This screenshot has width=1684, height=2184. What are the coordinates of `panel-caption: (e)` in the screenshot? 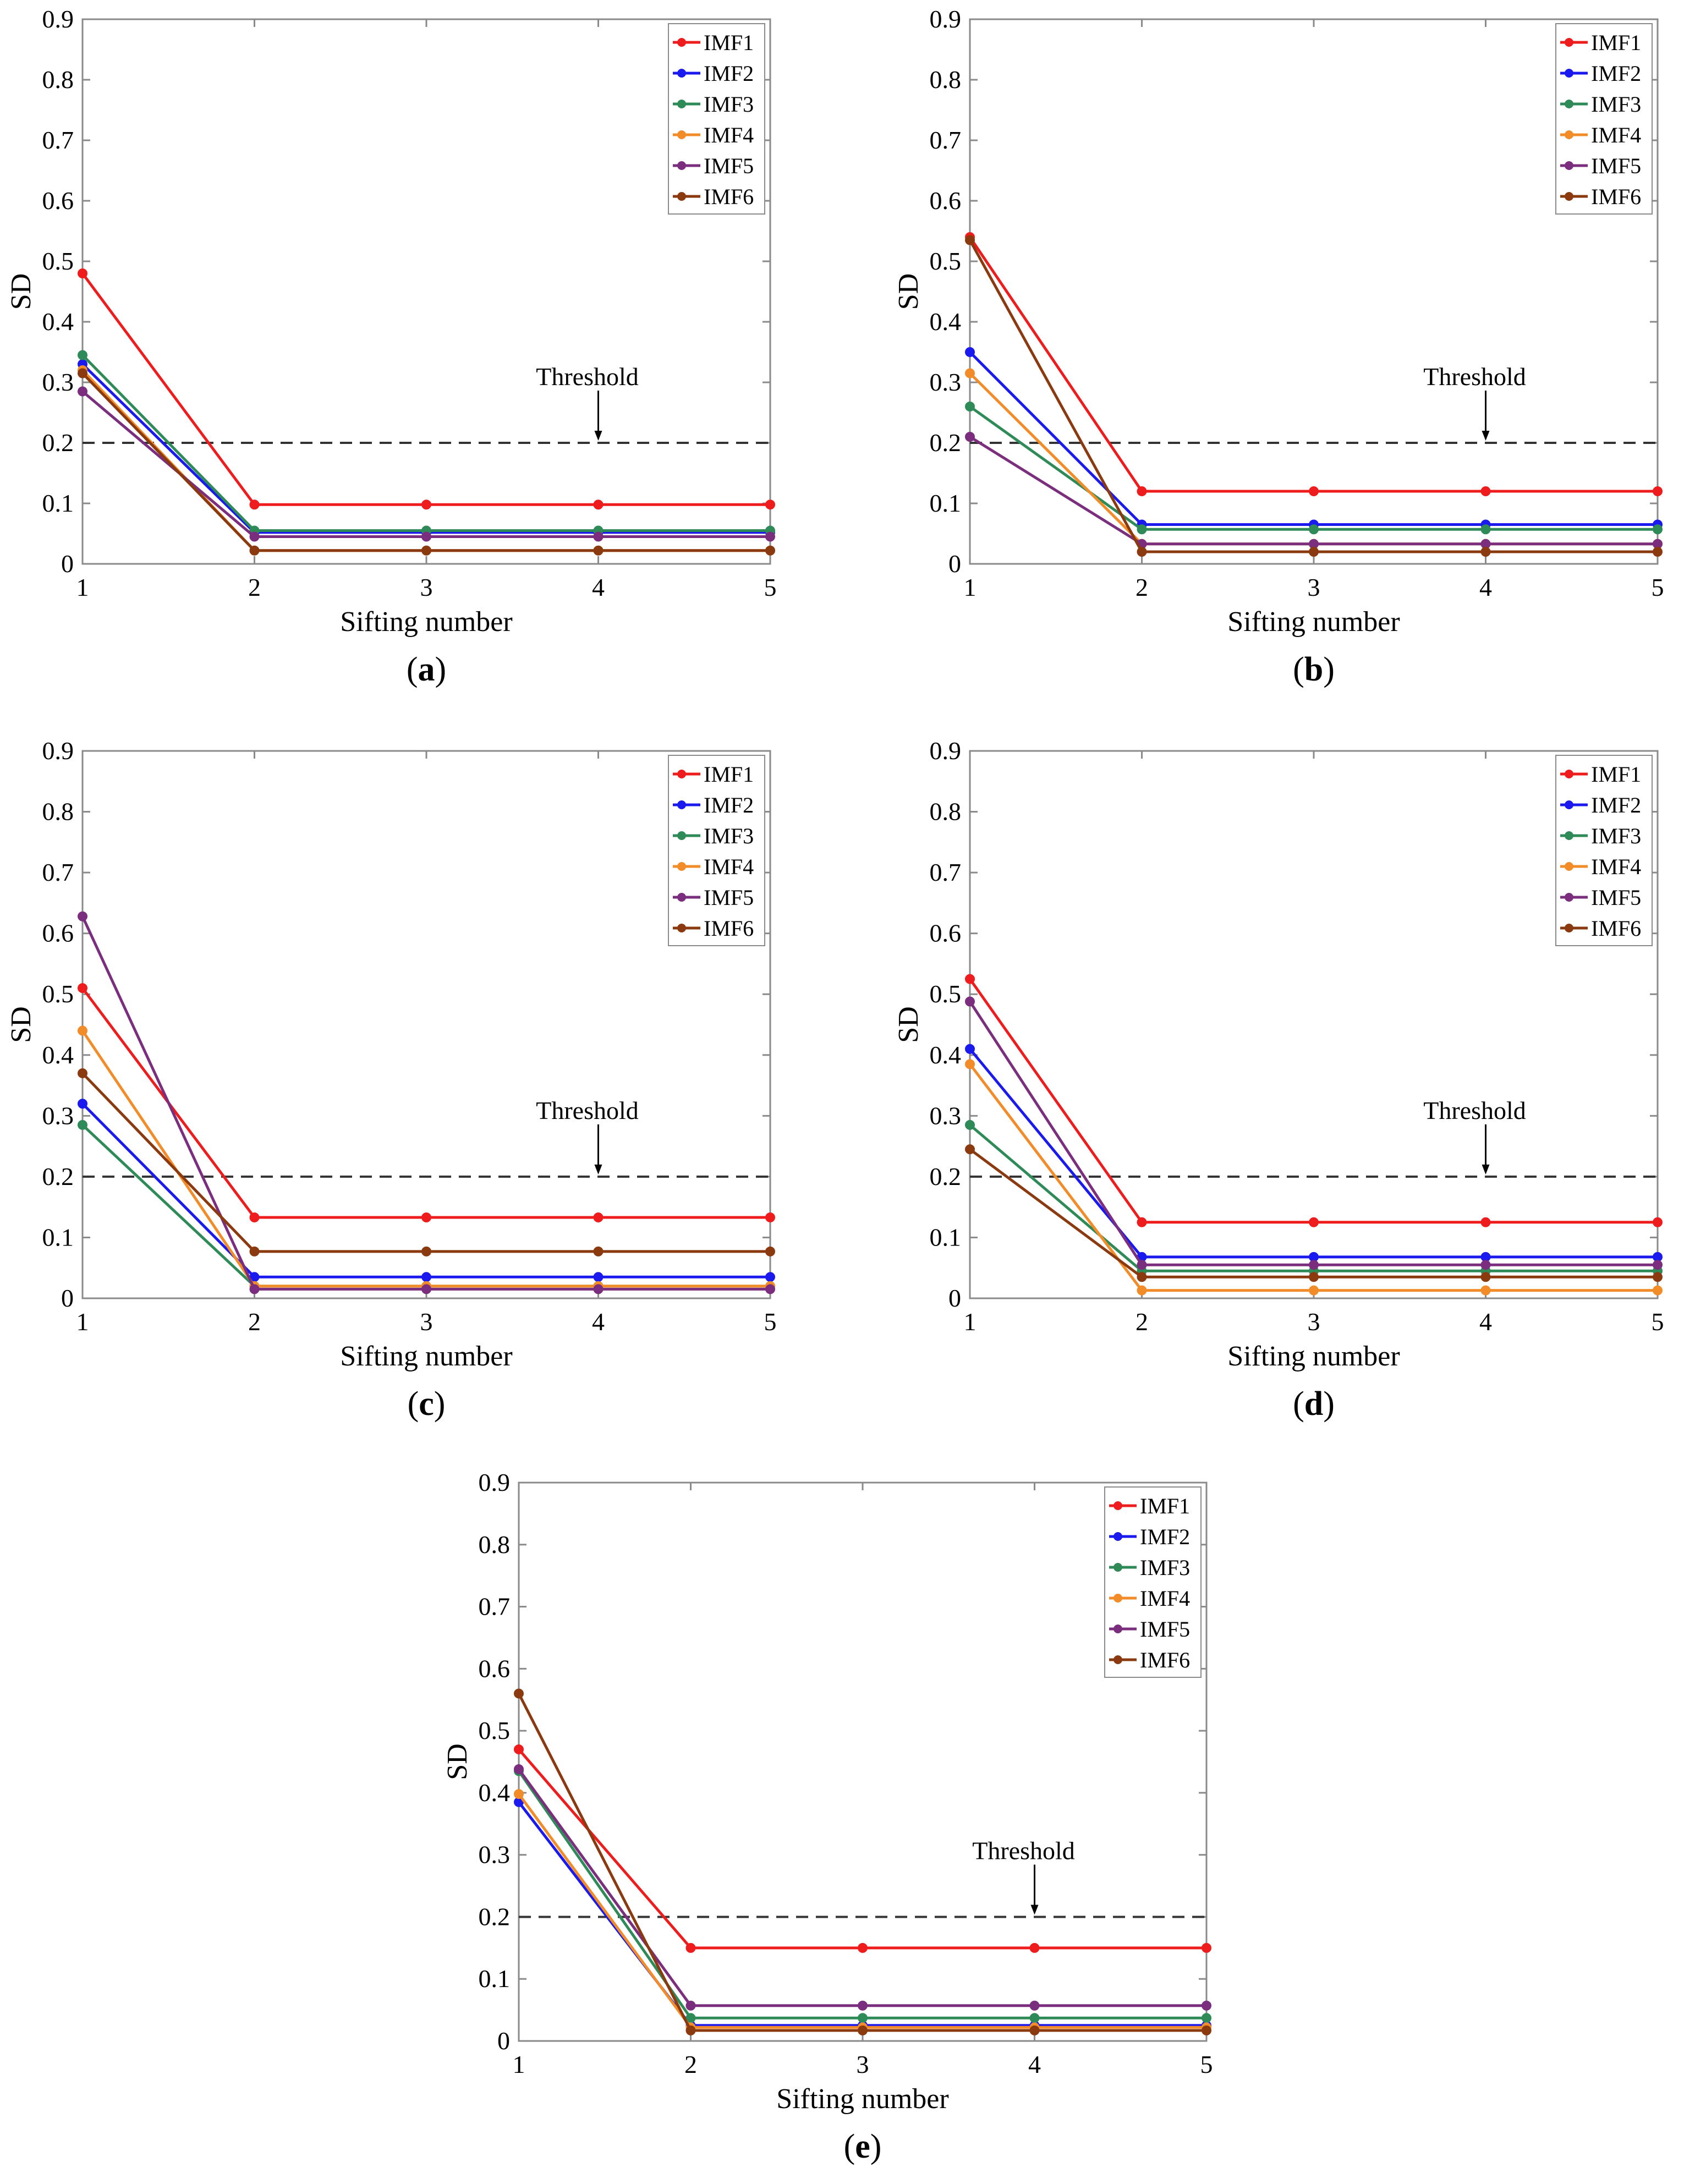 It's located at (863, 2146).